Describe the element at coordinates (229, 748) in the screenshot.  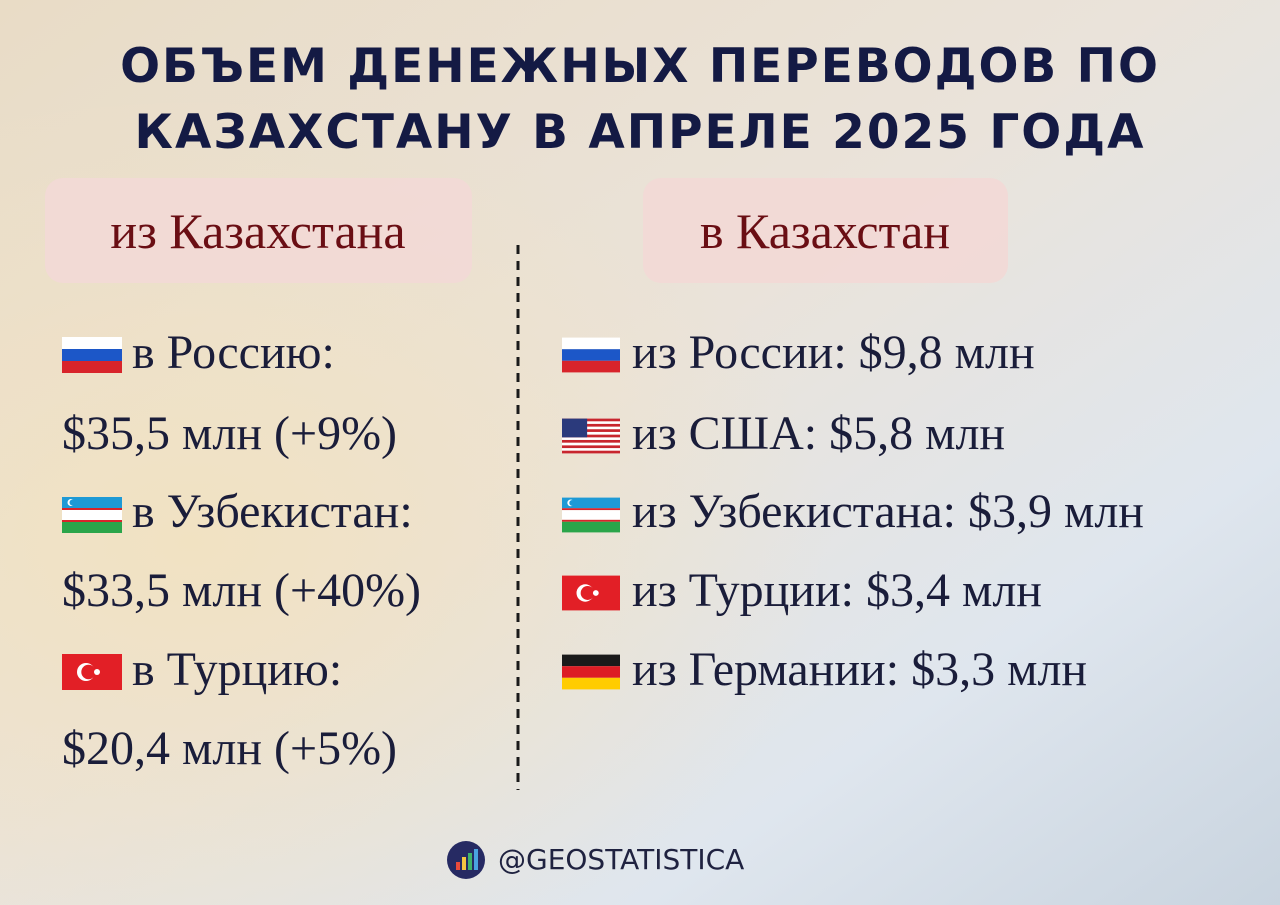
I see `item-value: $20,4 млн (+5%)` at that location.